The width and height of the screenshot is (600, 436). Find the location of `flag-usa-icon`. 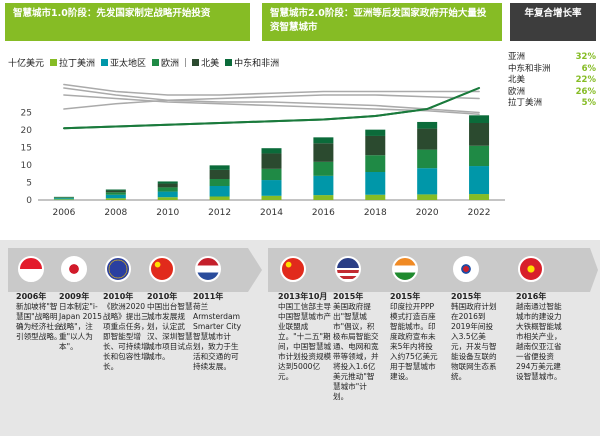

flag-usa-icon is located at coordinates (348, 269).